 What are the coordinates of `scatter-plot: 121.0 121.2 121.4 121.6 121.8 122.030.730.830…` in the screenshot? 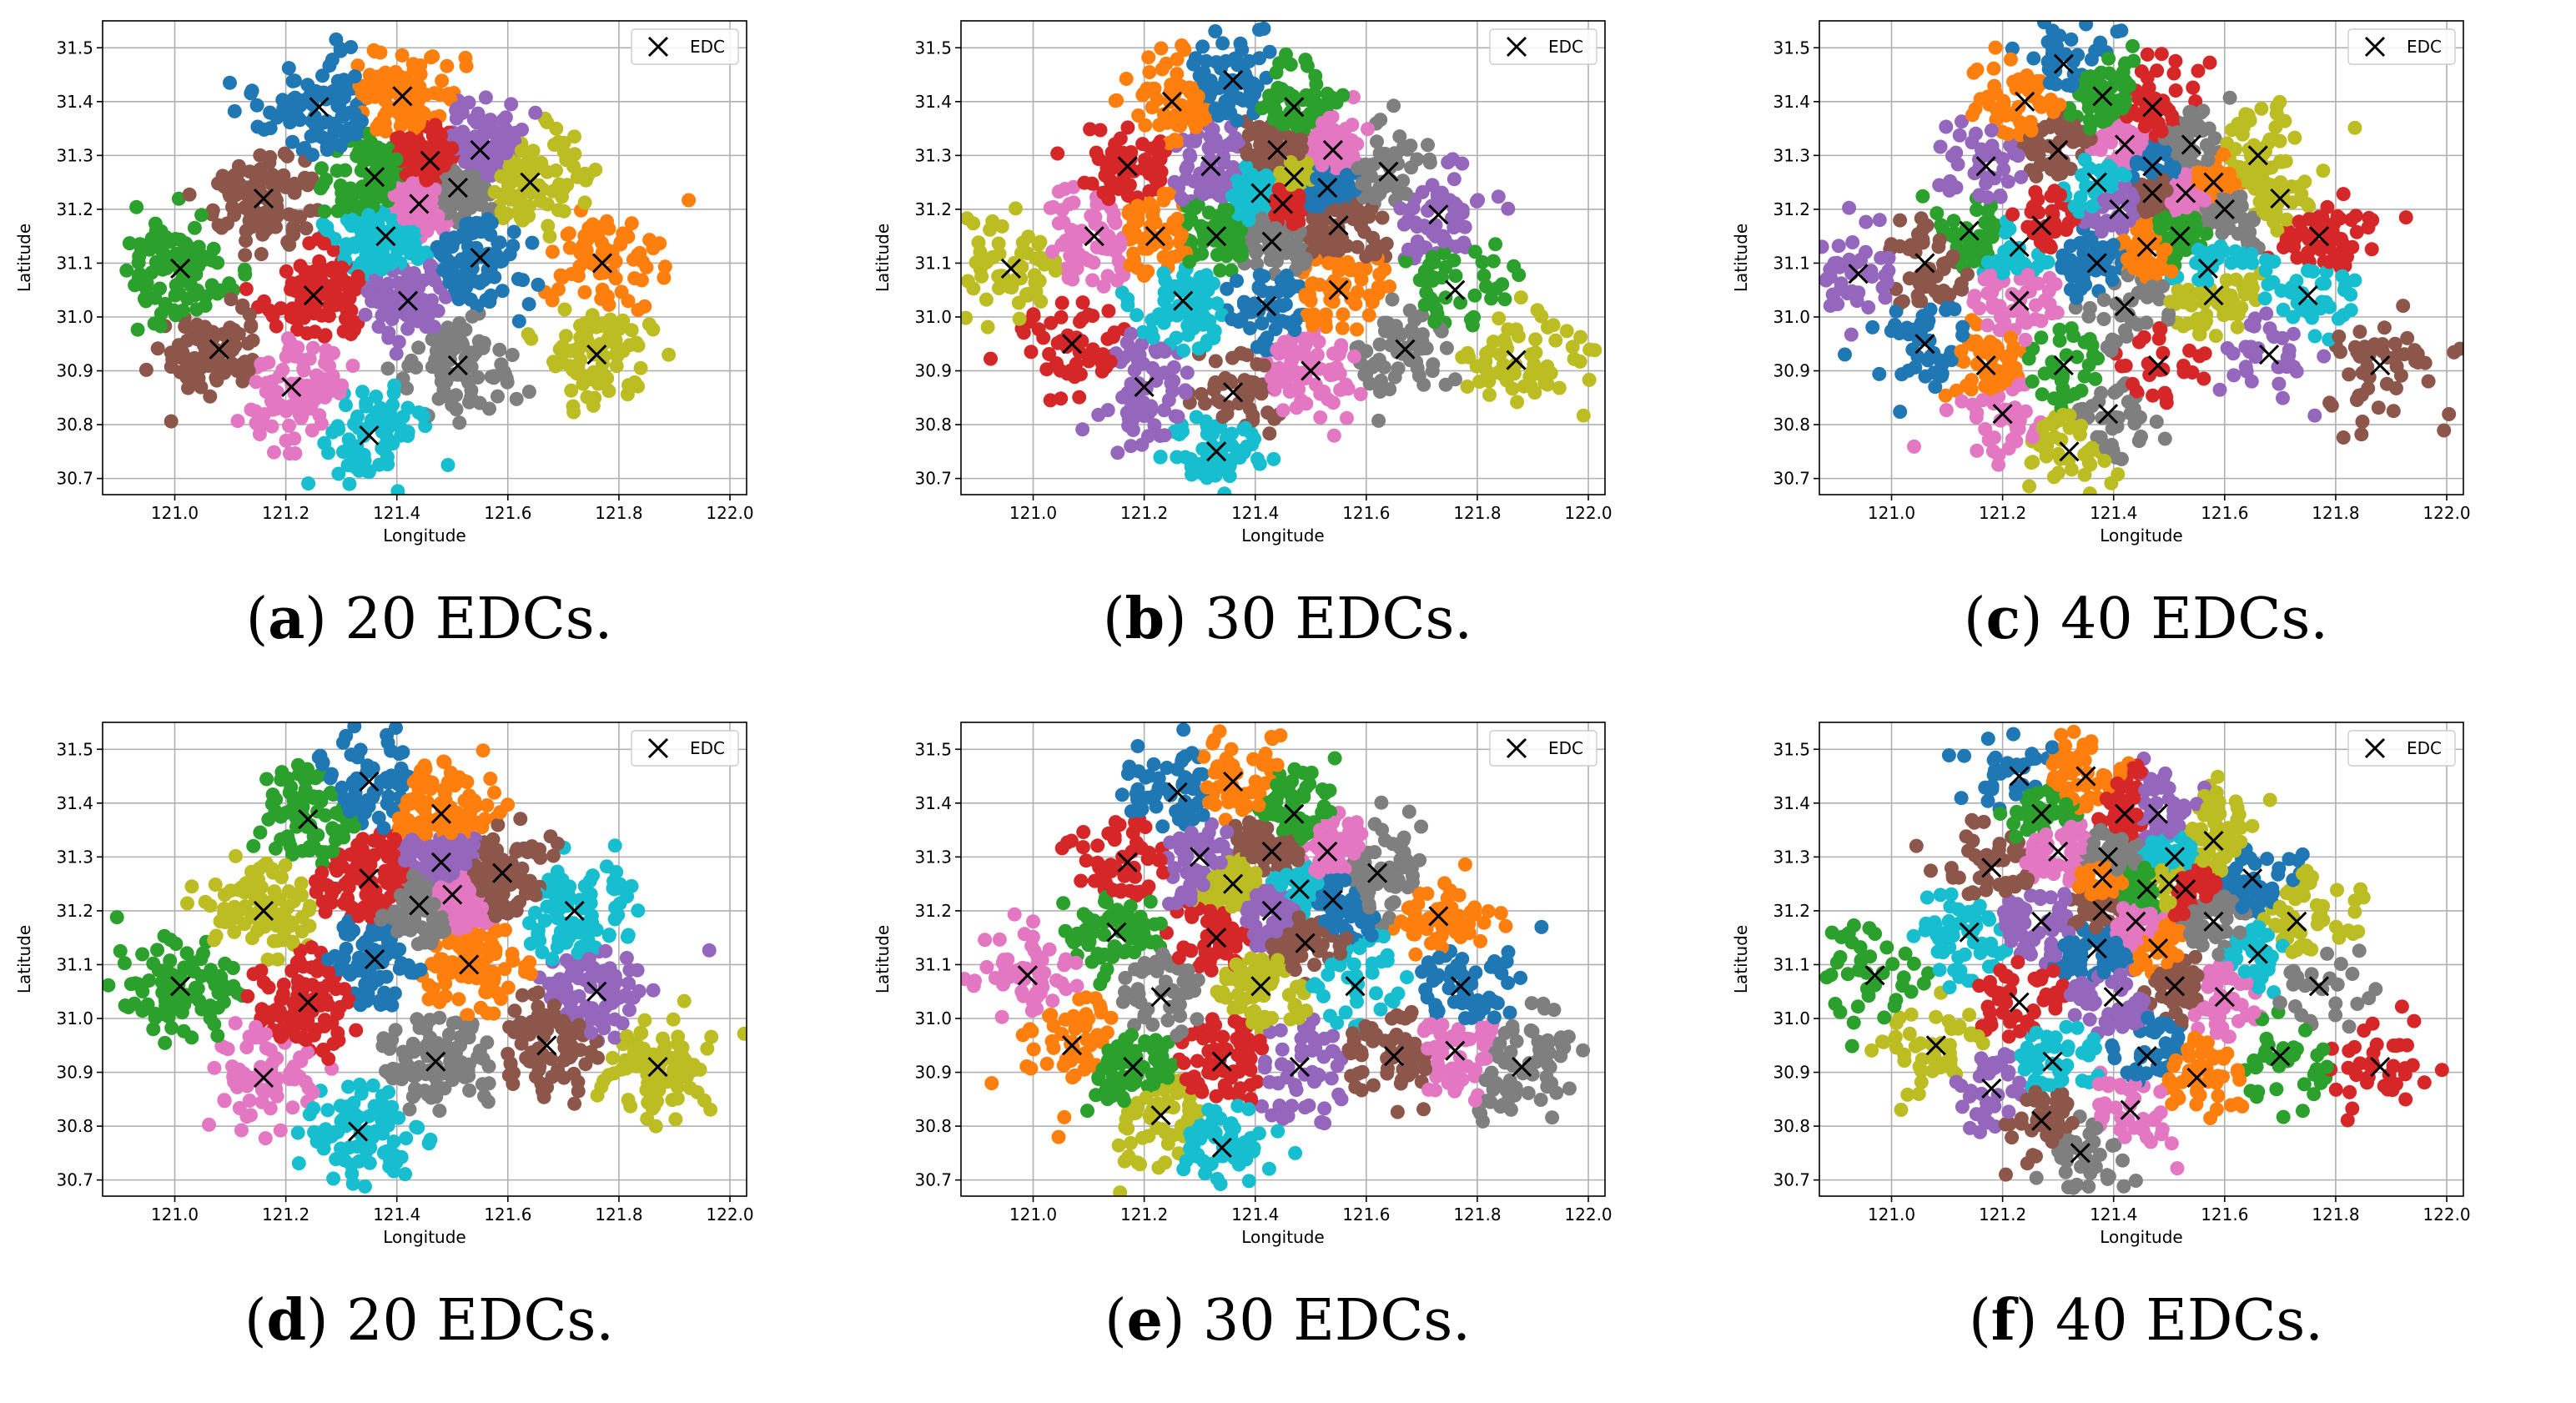 It's located at (384, 283).